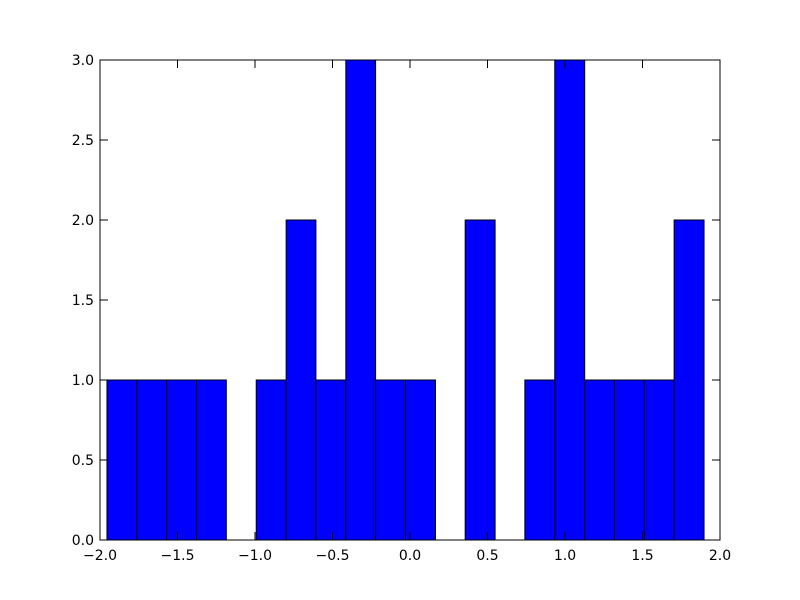 This screenshot has width=800, height=600. I want to click on x-tick-label: 0.5, so click(487, 556).